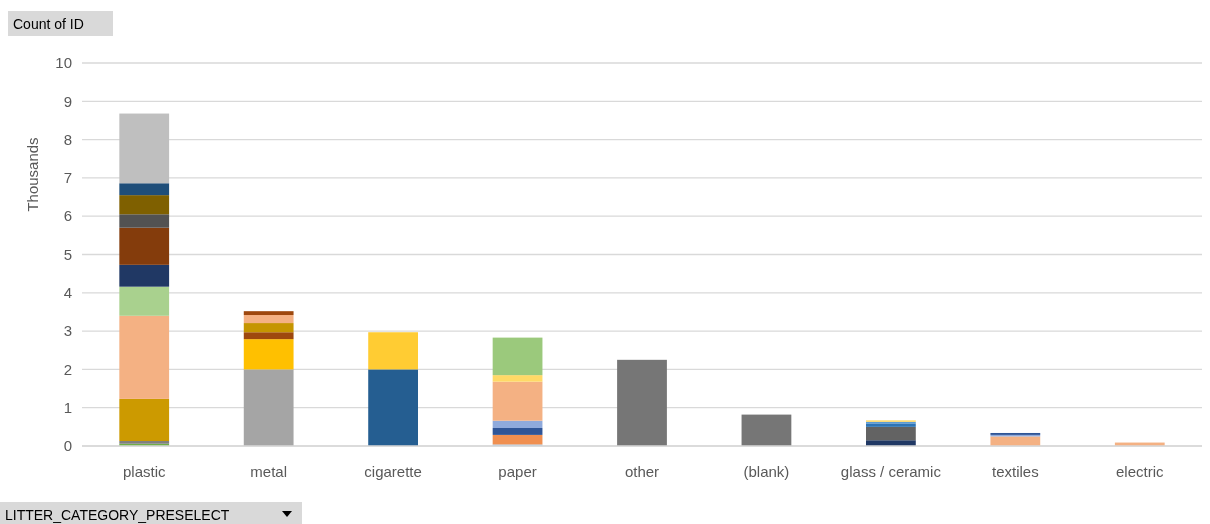 Image resolution: width=1210 pixels, height=524 pixels. I want to click on x-tick-label: other, so click(642, 471).